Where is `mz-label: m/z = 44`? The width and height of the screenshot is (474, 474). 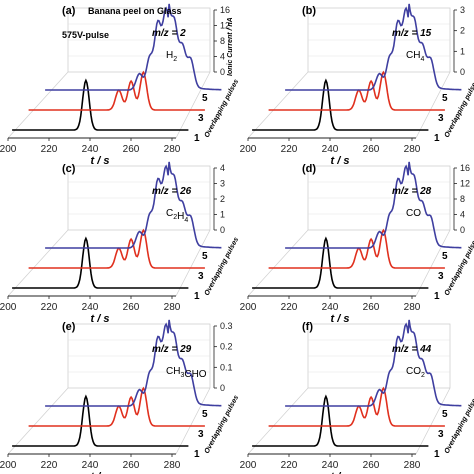
mz-label: m/z = 44 is located at coordinates (412, 349).